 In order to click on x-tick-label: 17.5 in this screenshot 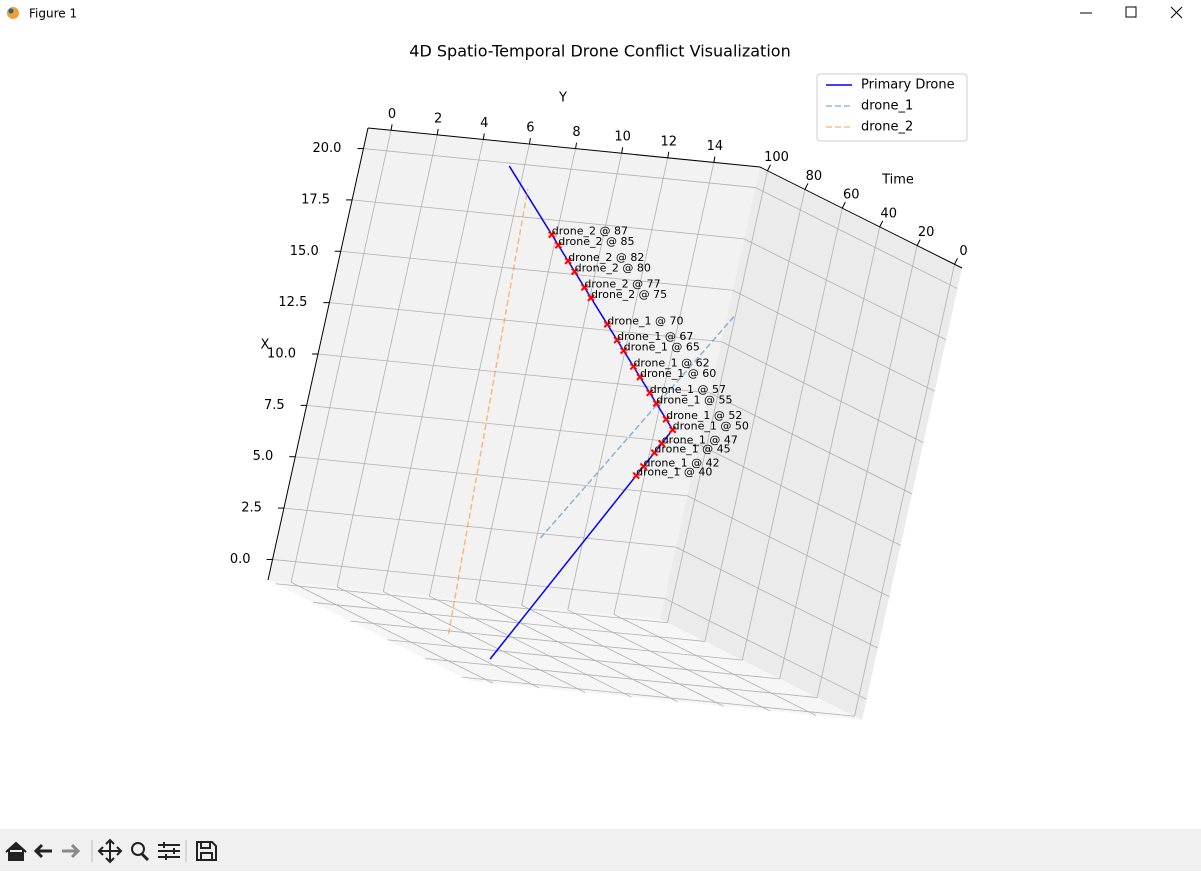, I will do `click(315, 199)`.